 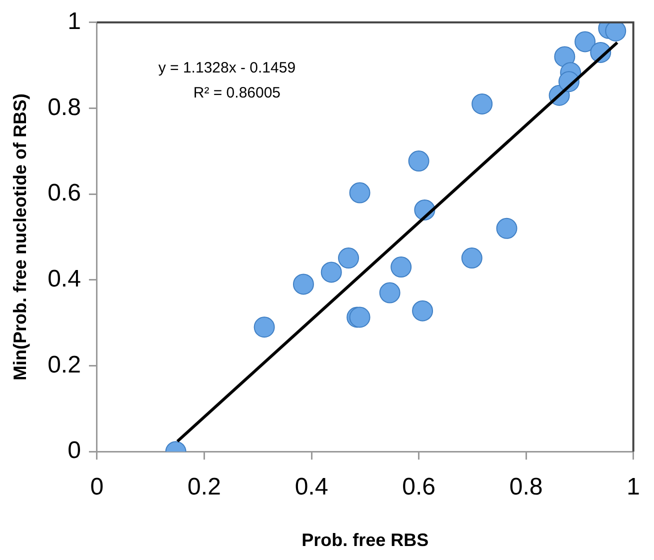 What do you see at coordinates (365, 540) in the screenshot?
I see `x-axis-title: Prob. free RBS` at bounding box center [365, 540].